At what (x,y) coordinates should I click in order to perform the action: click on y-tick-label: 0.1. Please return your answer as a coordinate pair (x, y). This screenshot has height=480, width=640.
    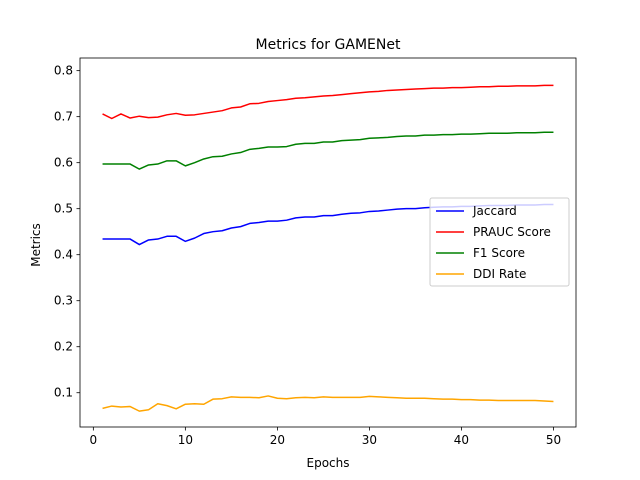
    Looking at the image, I should click on (63, 393).